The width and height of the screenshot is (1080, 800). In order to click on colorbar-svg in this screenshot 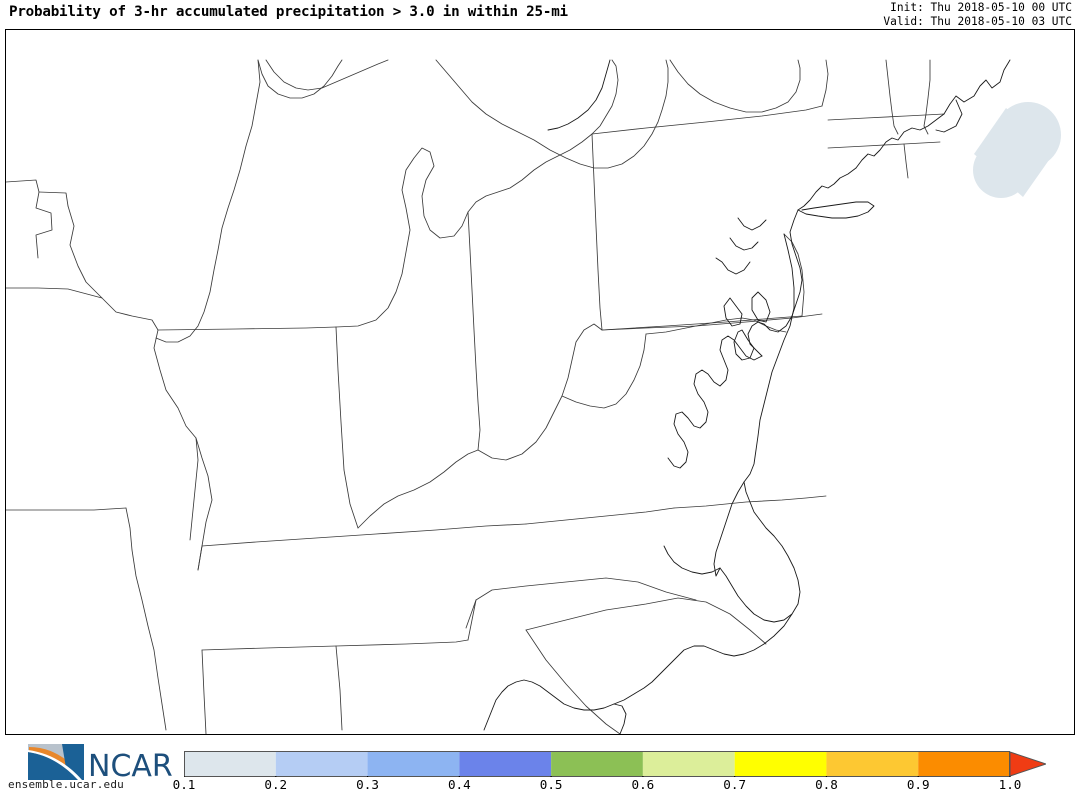, I will do `click(615, 764)`.